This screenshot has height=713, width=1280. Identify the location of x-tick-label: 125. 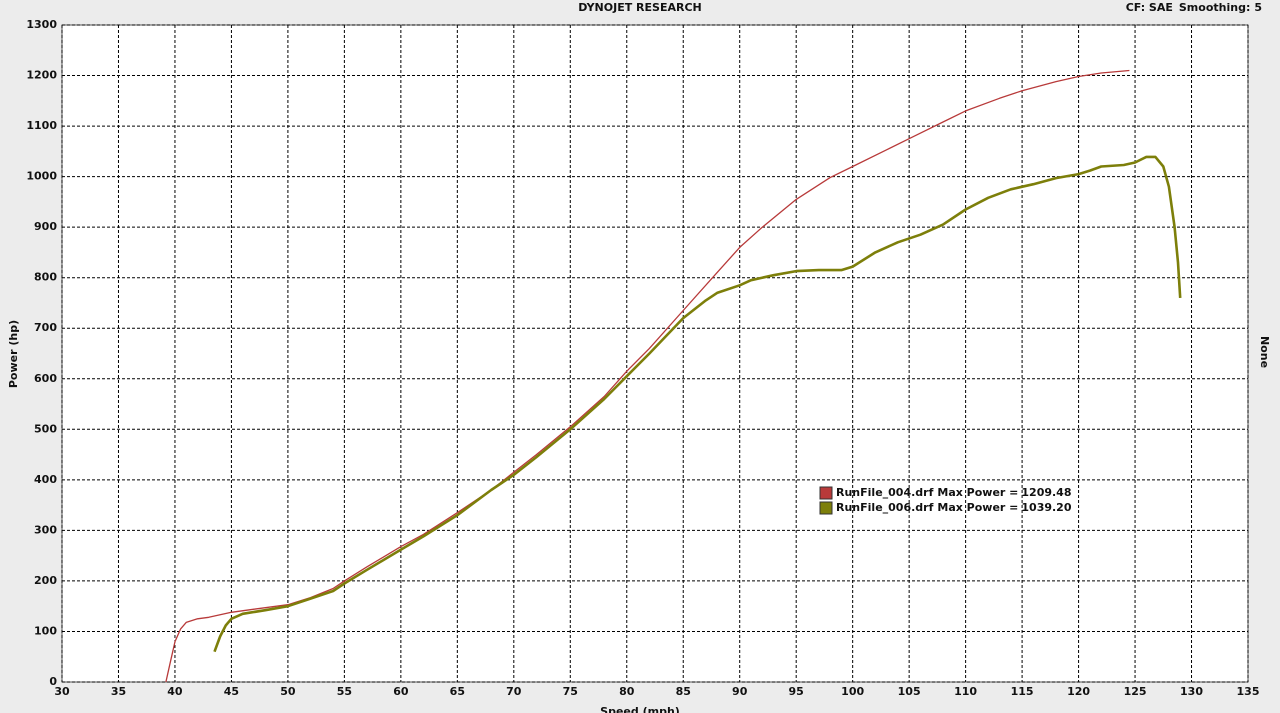
(1135, 691).